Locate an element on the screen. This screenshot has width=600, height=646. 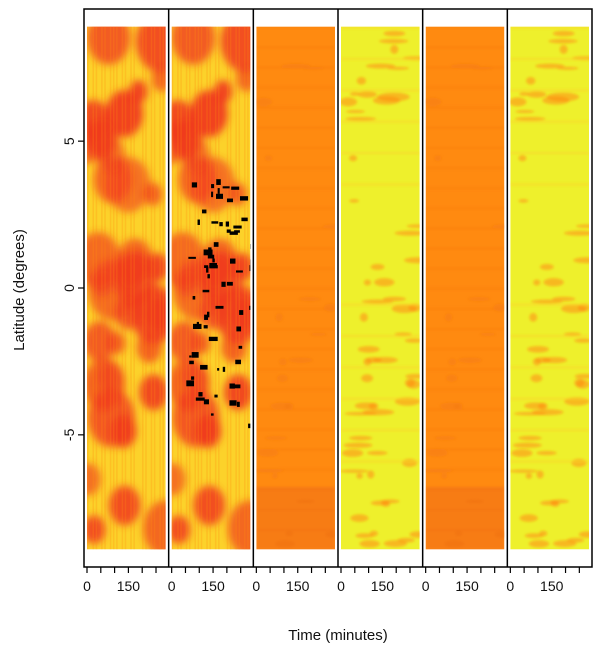
y-tick-label: 0 is located at coordinates (69, 288).